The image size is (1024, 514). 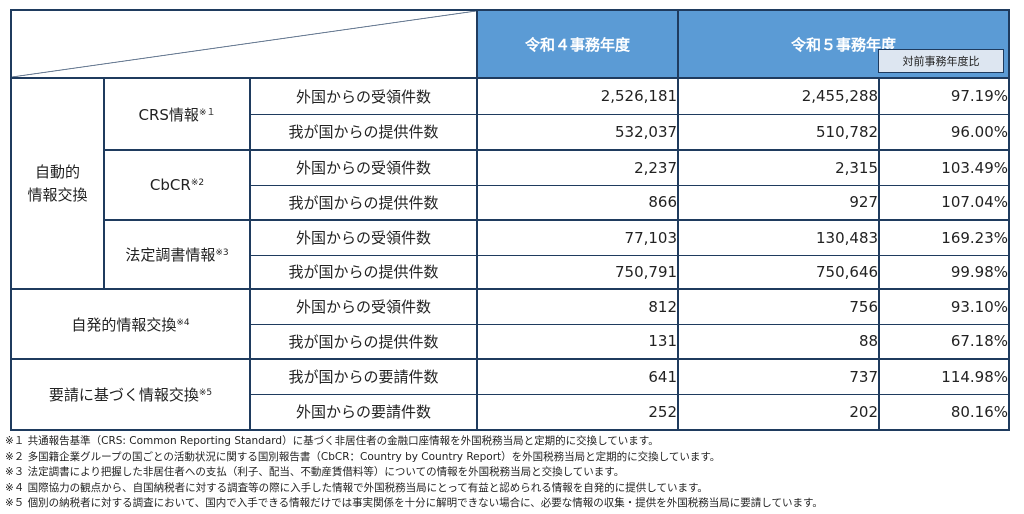 I want to click on row-ratio-value: 103.49%, so click(x=944, y=167).